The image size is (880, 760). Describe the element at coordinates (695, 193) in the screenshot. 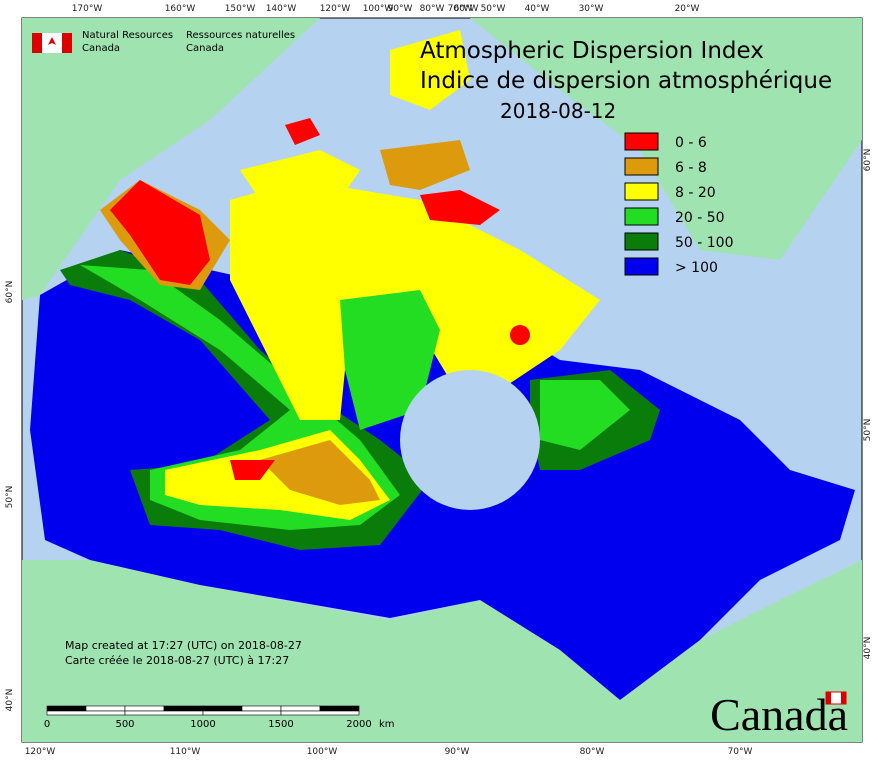

I see `legend-label: 8 - 20` at that location.